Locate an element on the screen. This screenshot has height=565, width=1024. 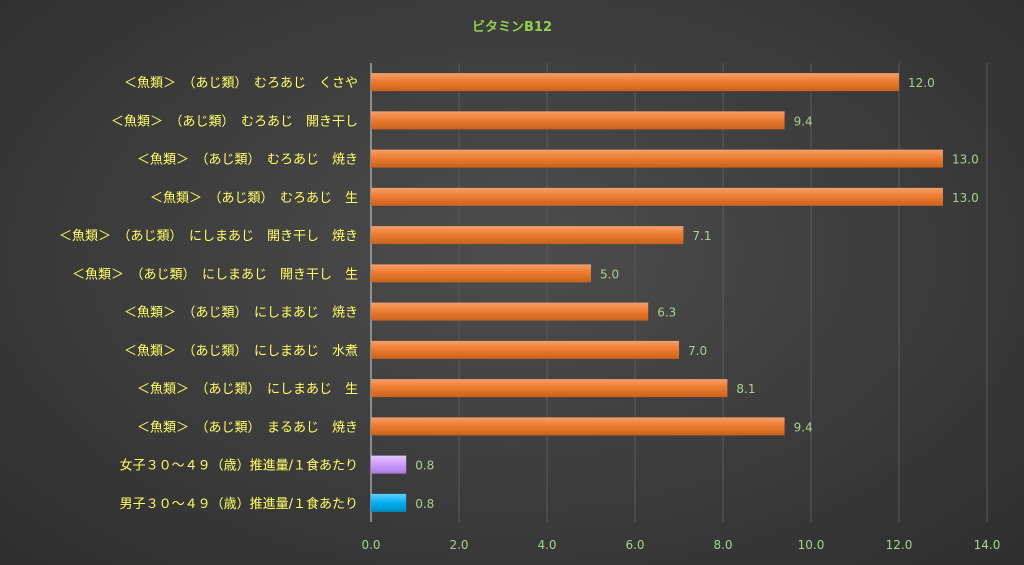
x-tick-label: 4.0 is located at coordinates (546, 545).